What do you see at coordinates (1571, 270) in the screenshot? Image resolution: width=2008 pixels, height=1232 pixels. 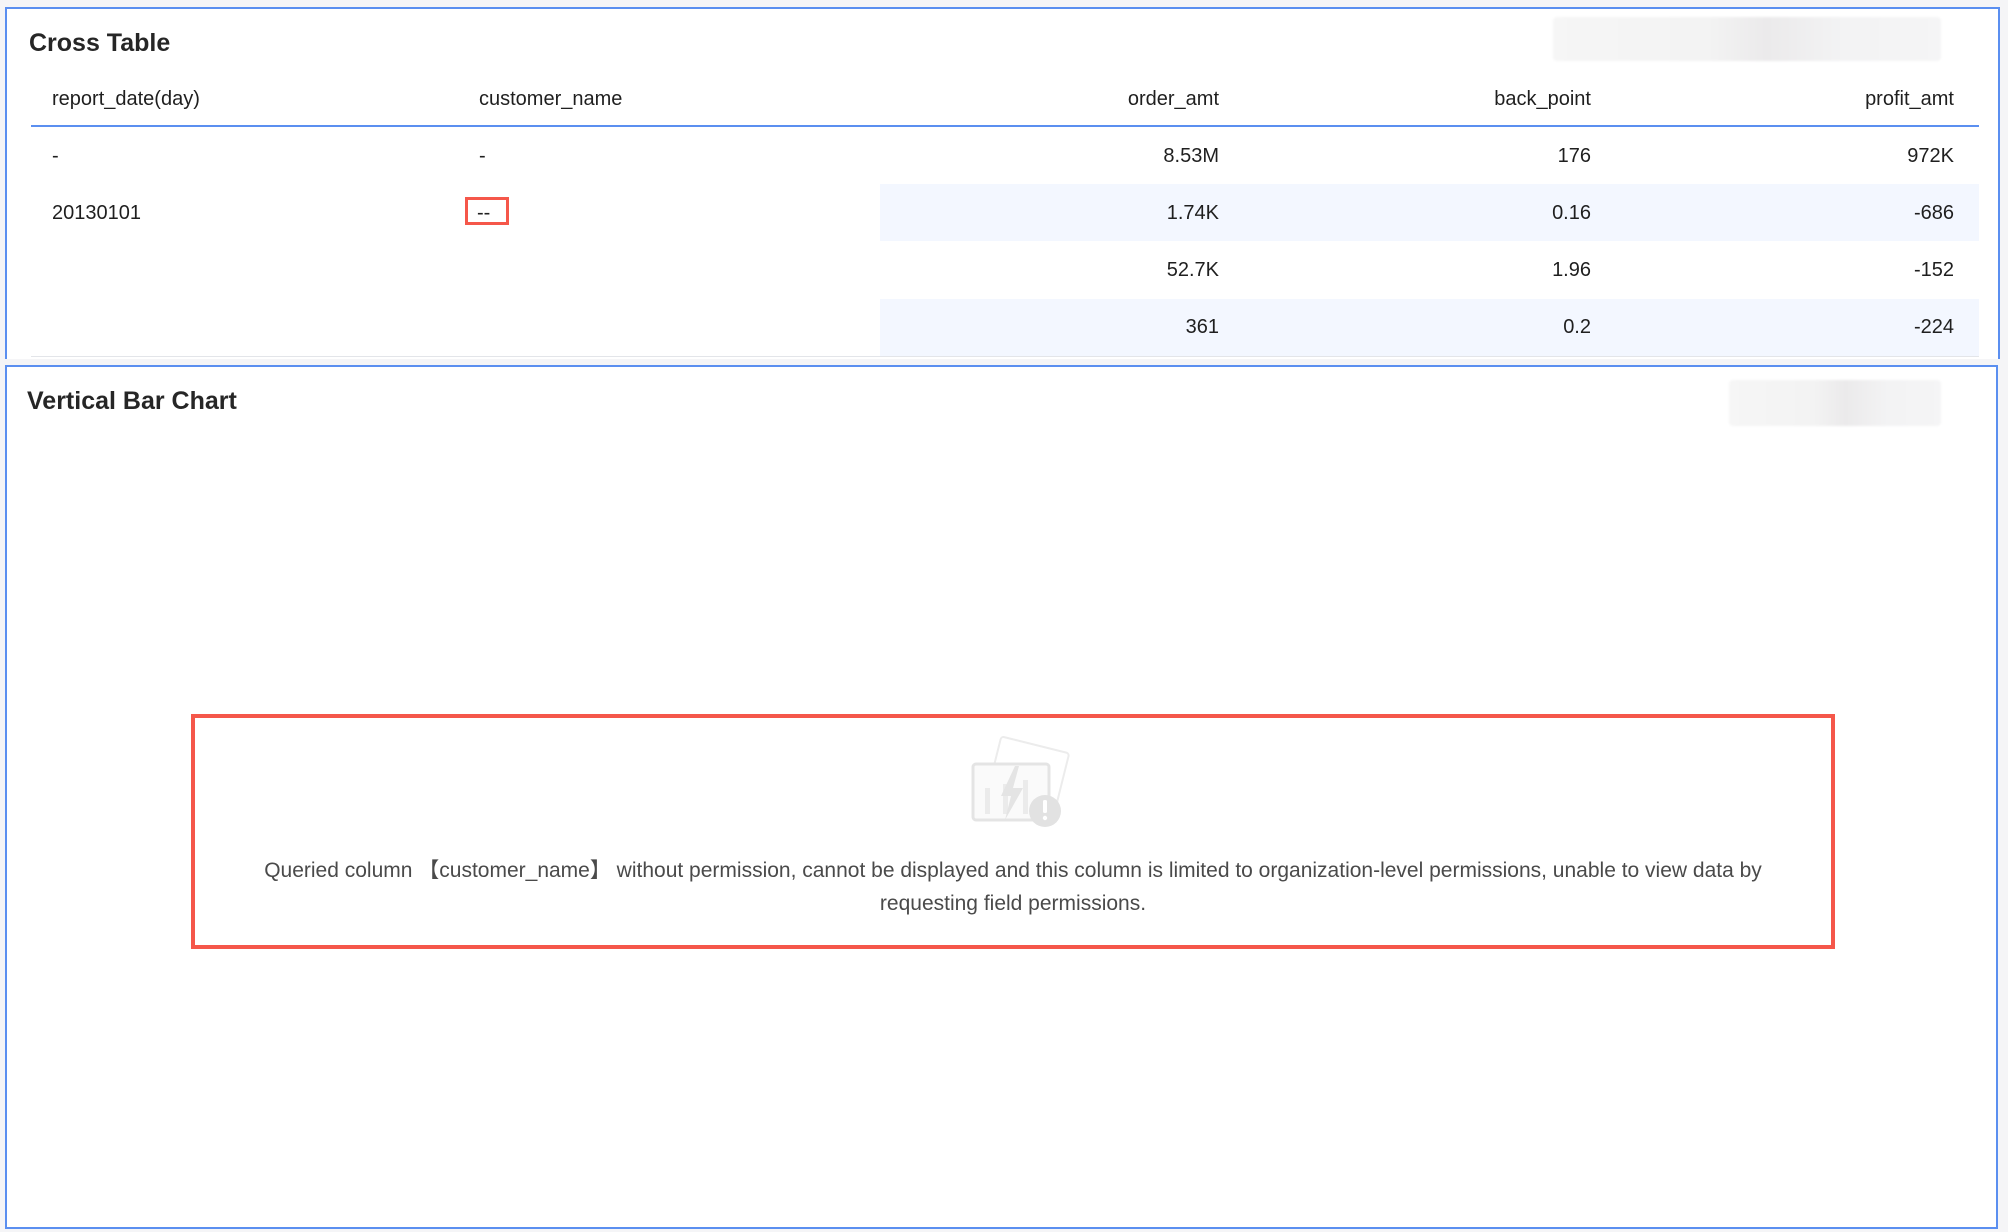 I see `table-cell: 1.96` at bounding box center [1571, 270].